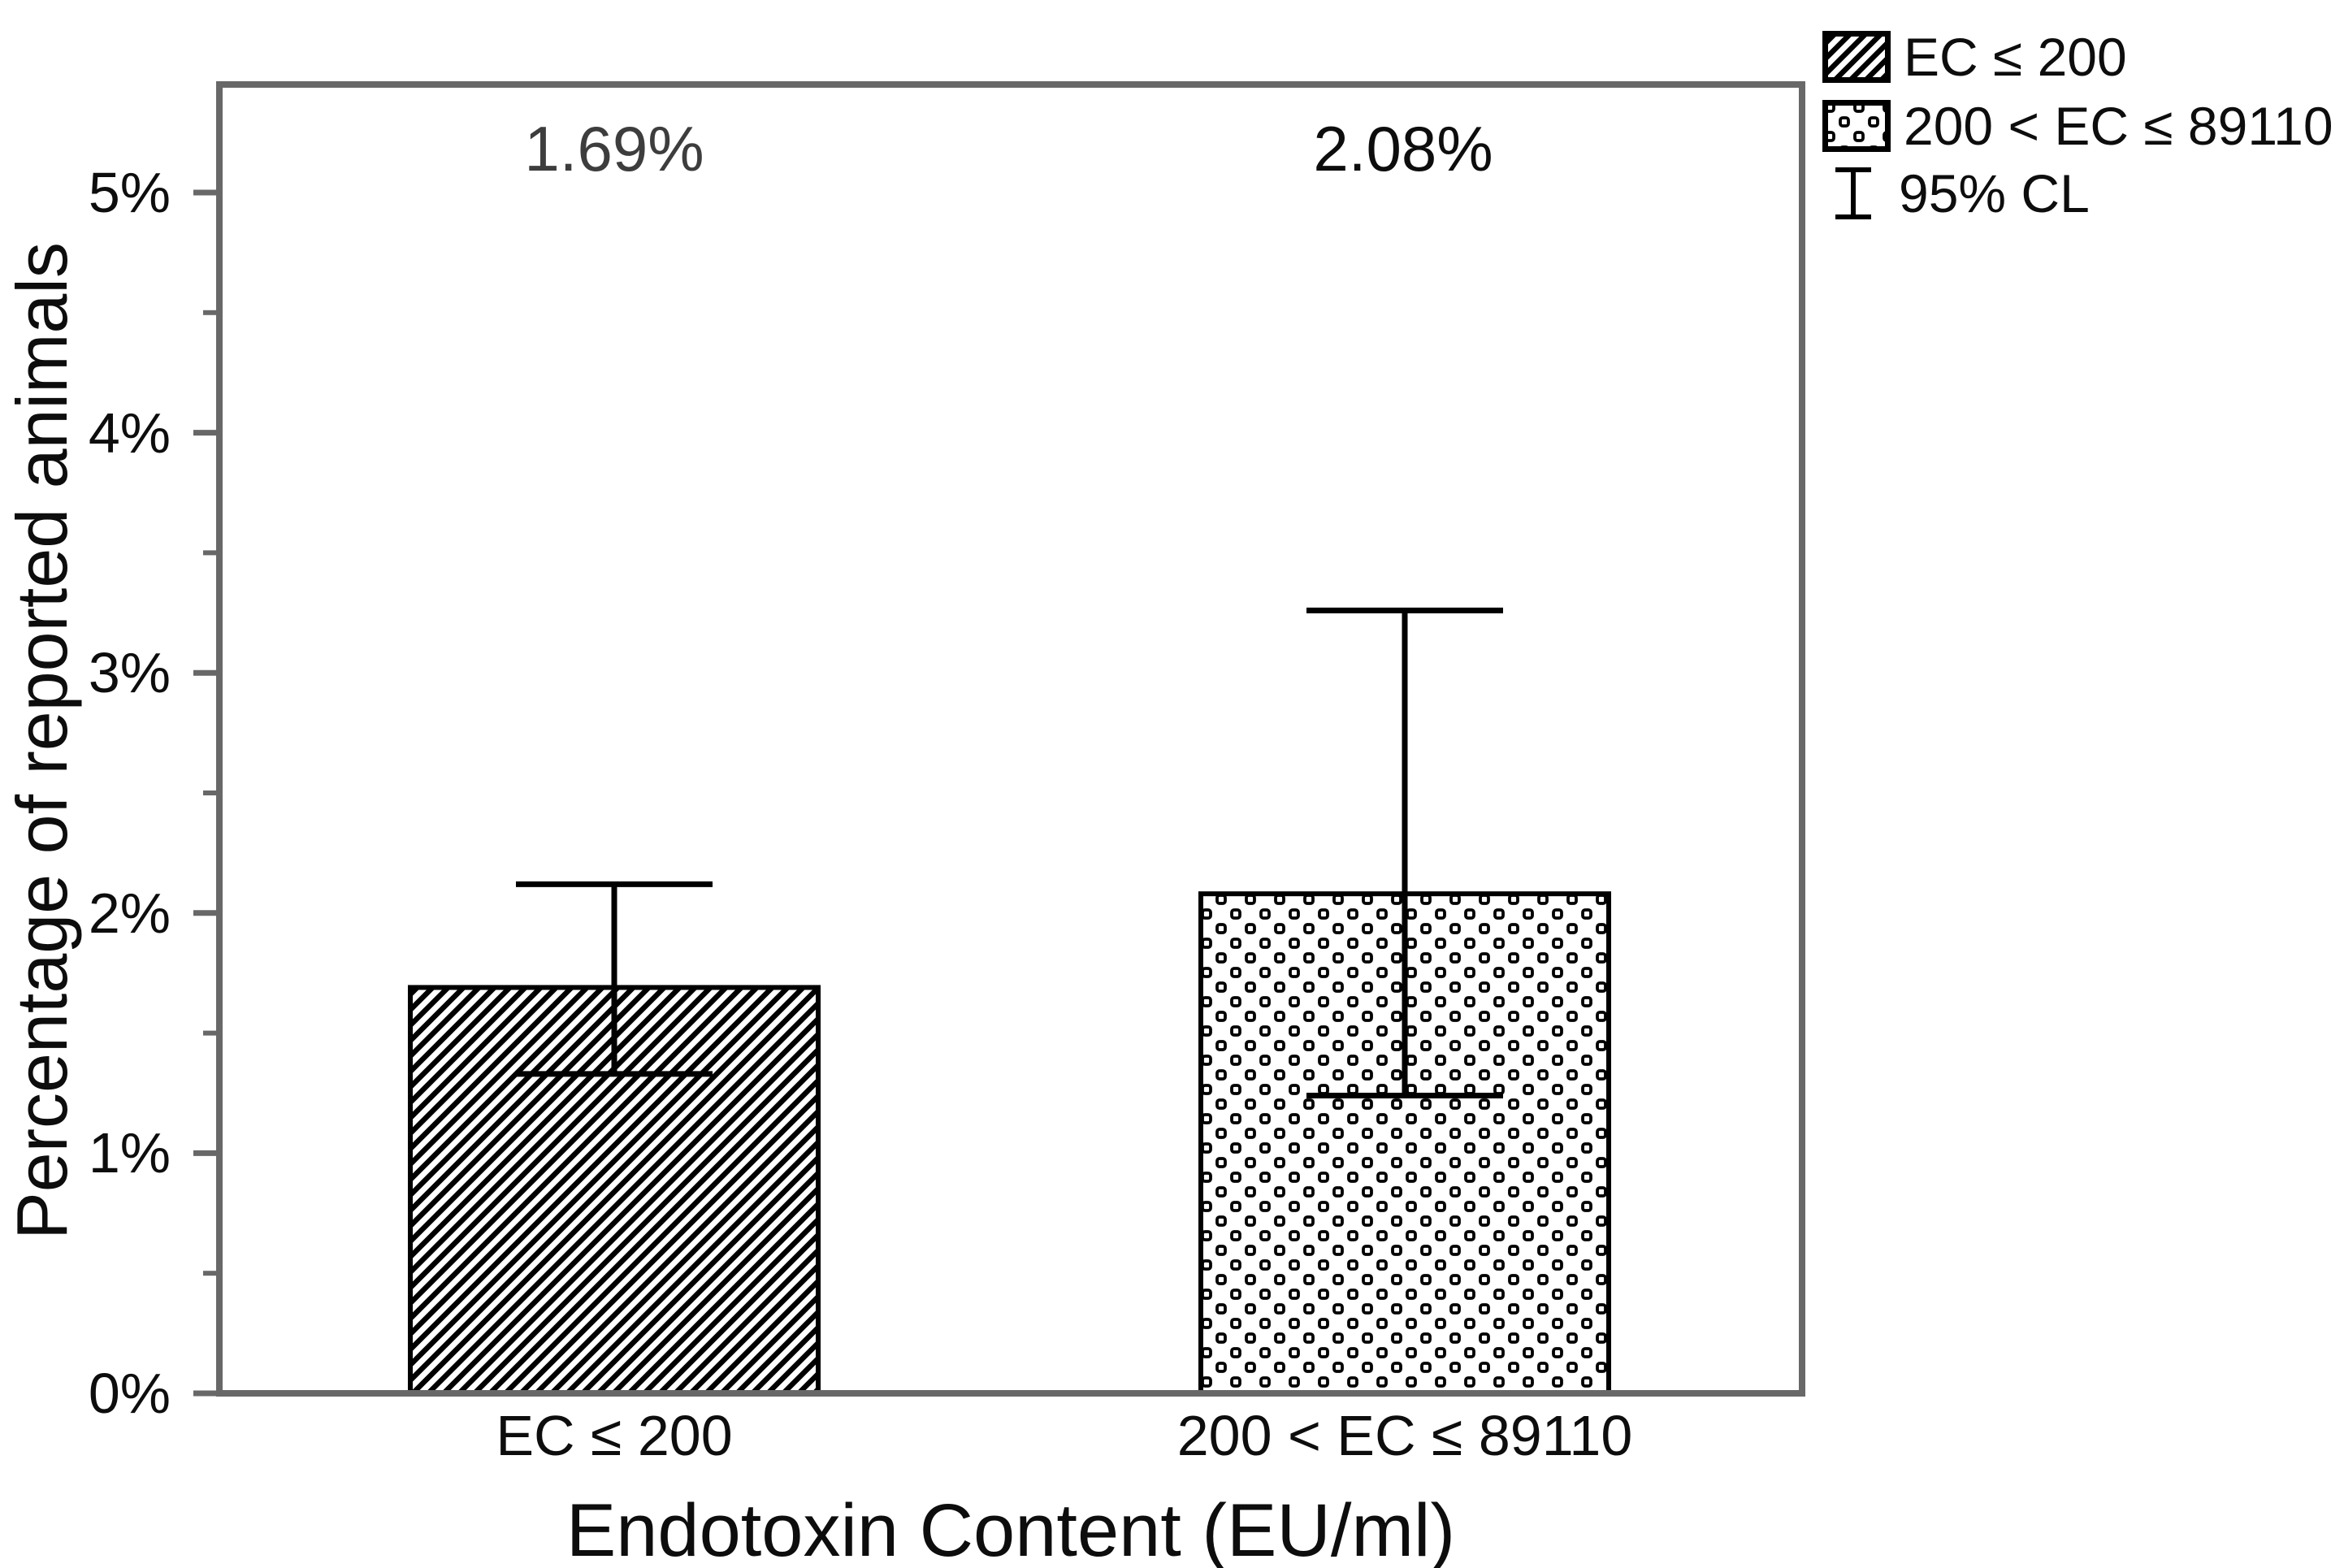 The image size is (2344, 1568). What do you see at coordinates (1857, 126) in the screenshot?
I see `dotted-pattern-swatch-icon` at bounding box center [1857, 126].